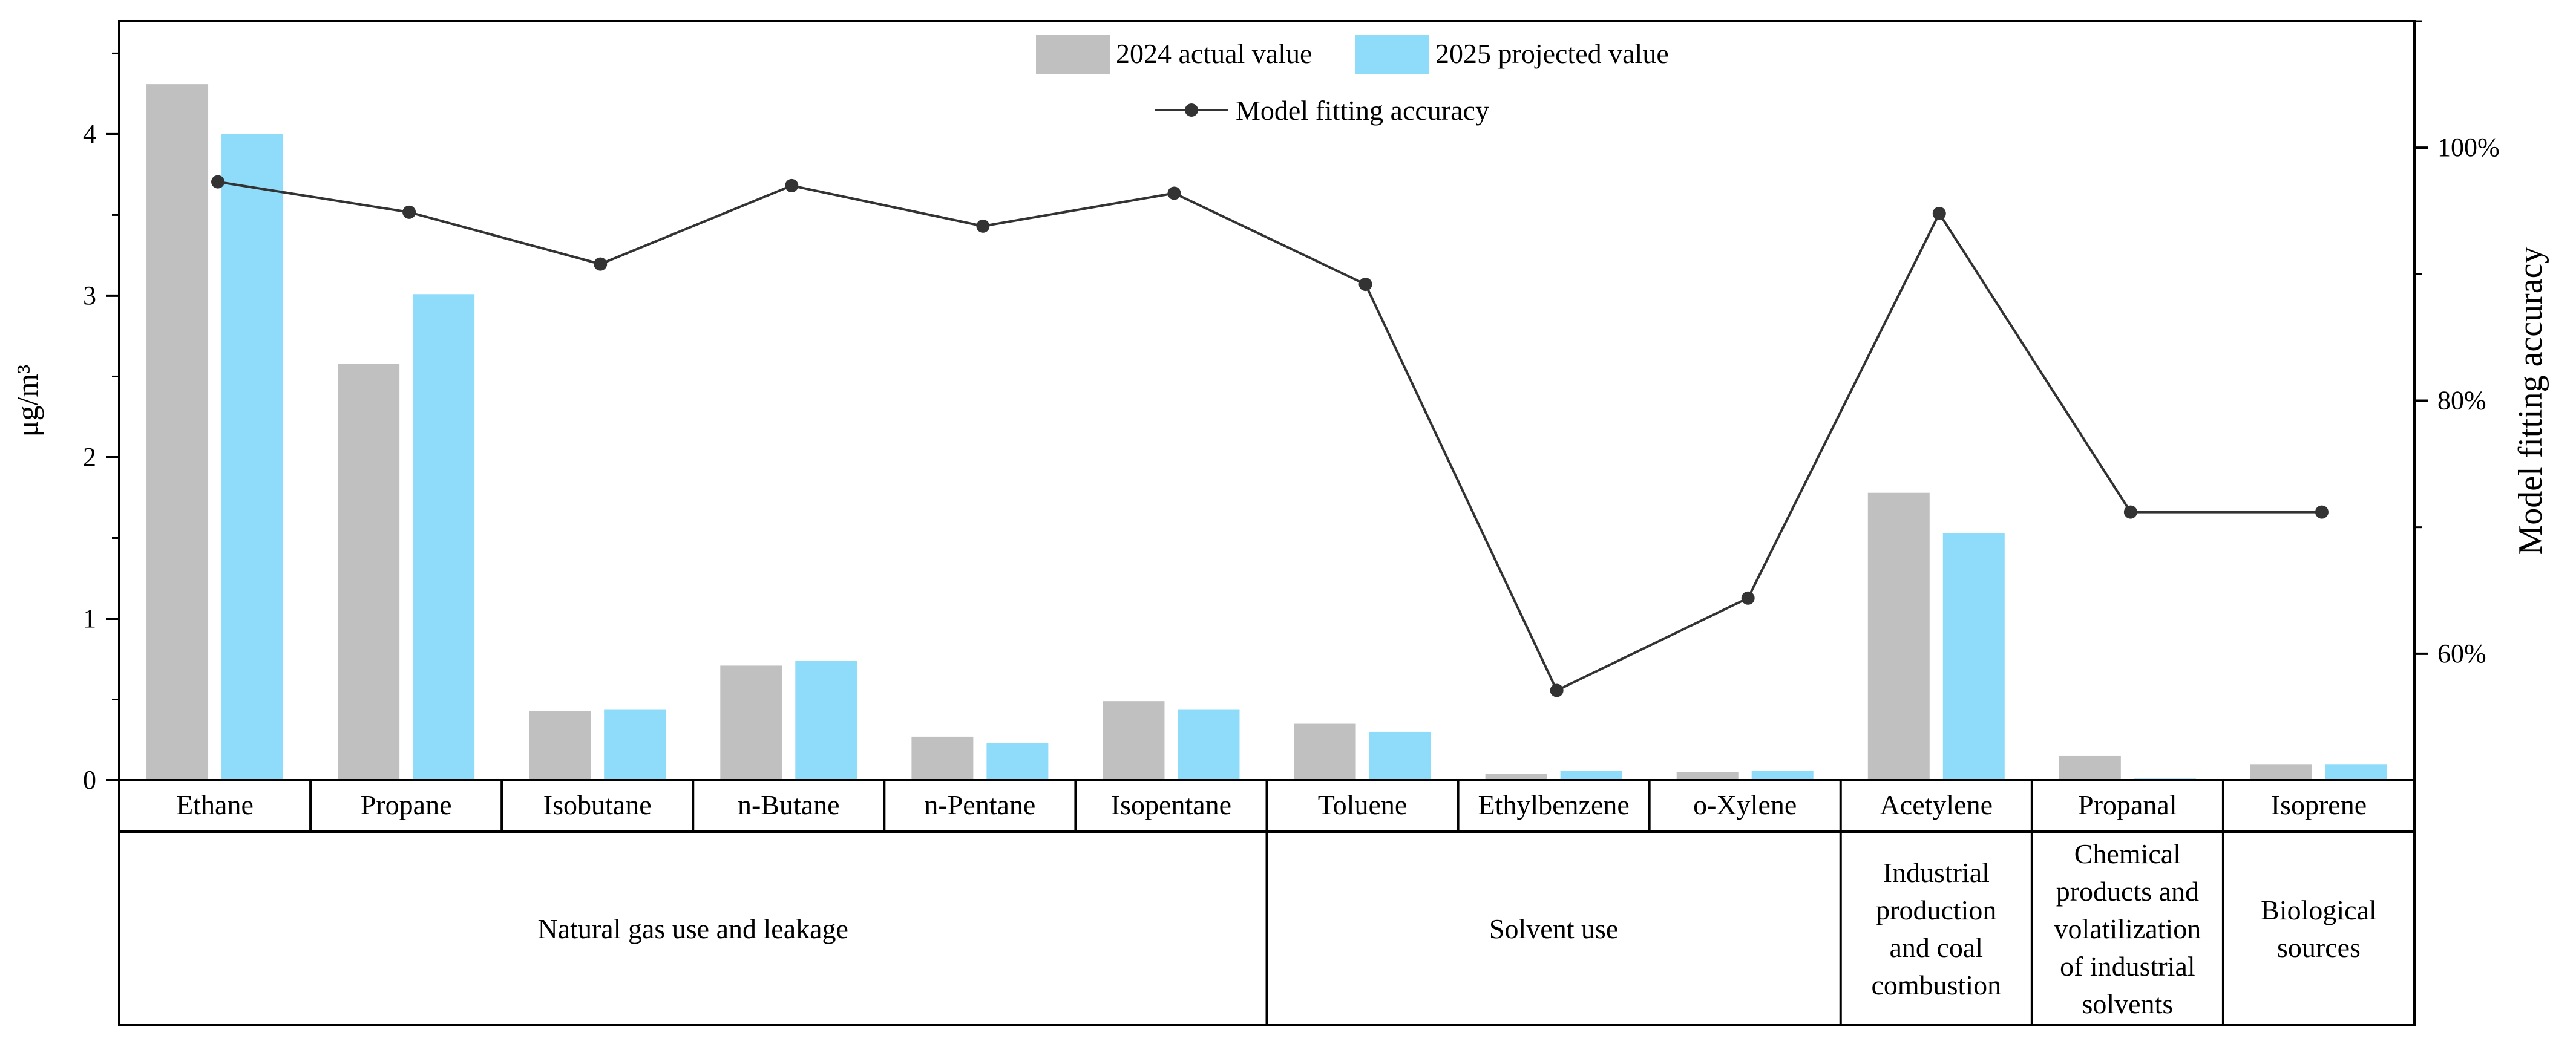  I want to click on bar-2025-propane, so click(444, 537).